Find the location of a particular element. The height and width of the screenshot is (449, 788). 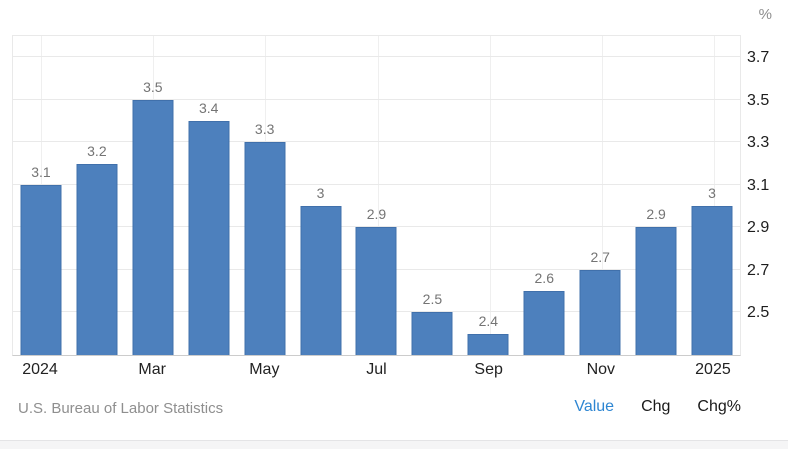

gridline-y-3.1 is located at coordinates (376, 184).